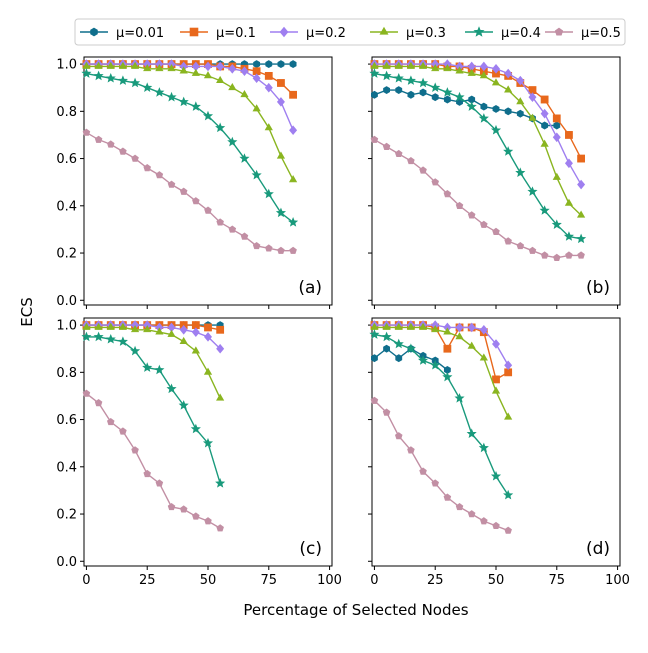  I want to click on legend-entry-0-2: μ=0.2, so click(308, 33).